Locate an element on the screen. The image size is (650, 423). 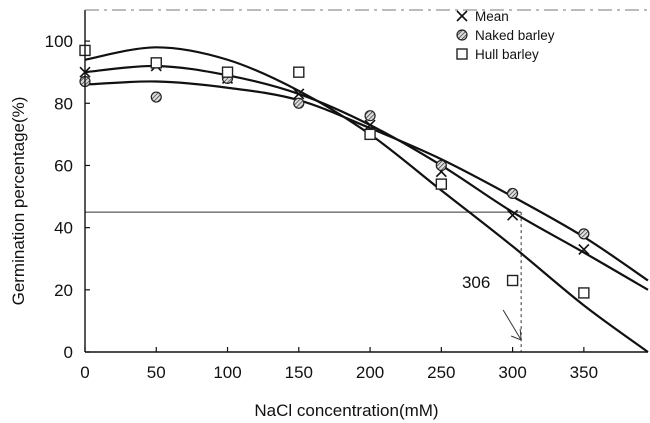
x-tick-label: 50 is located at coordinates (156, 372).